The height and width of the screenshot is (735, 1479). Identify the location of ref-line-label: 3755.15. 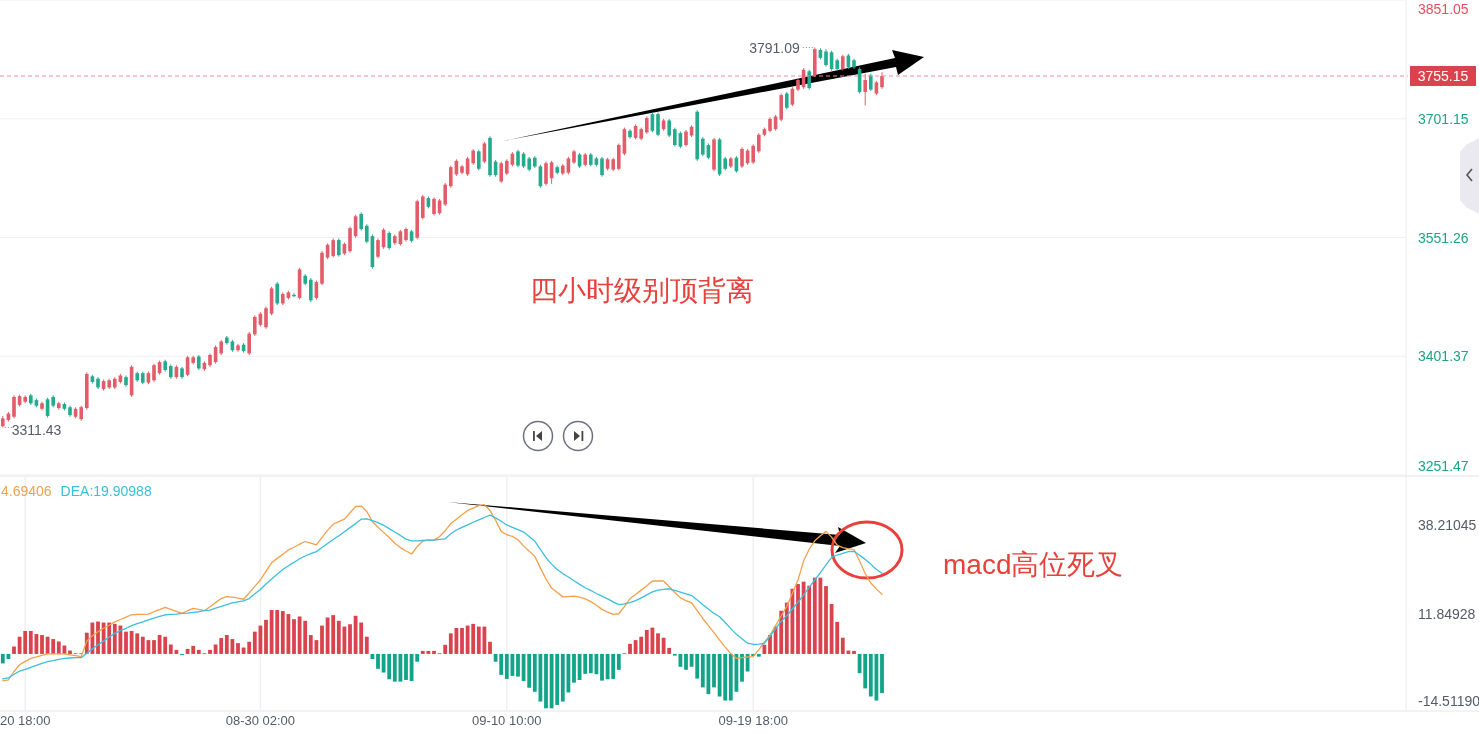
(1443, 75).